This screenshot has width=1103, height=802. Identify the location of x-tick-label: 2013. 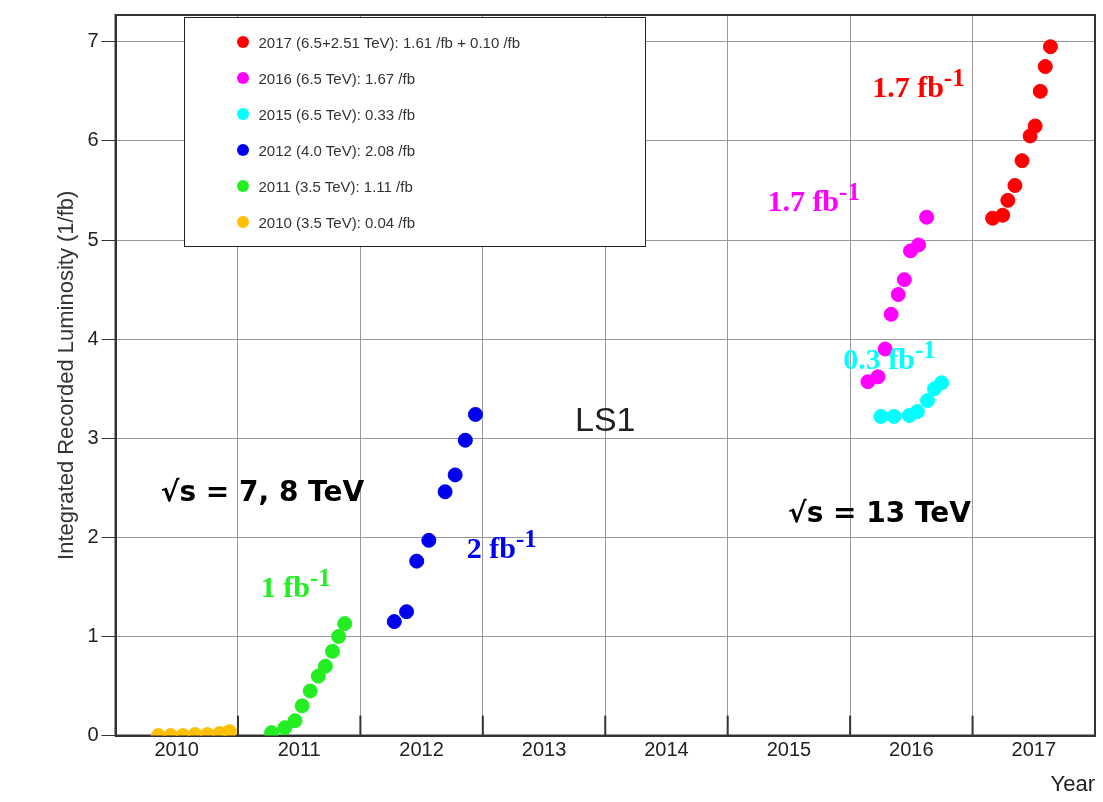
(544, 749).